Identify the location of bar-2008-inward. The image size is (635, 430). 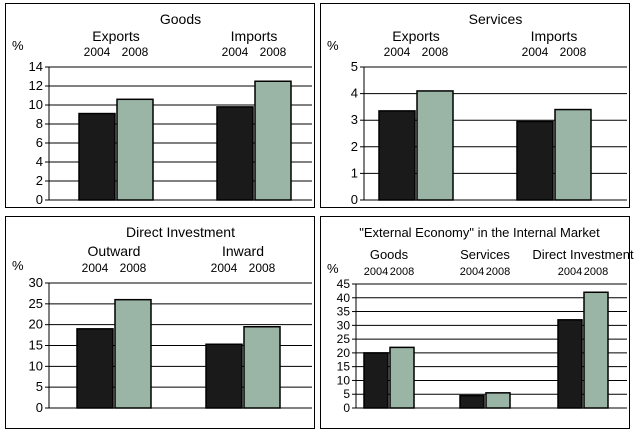
(262, 367).